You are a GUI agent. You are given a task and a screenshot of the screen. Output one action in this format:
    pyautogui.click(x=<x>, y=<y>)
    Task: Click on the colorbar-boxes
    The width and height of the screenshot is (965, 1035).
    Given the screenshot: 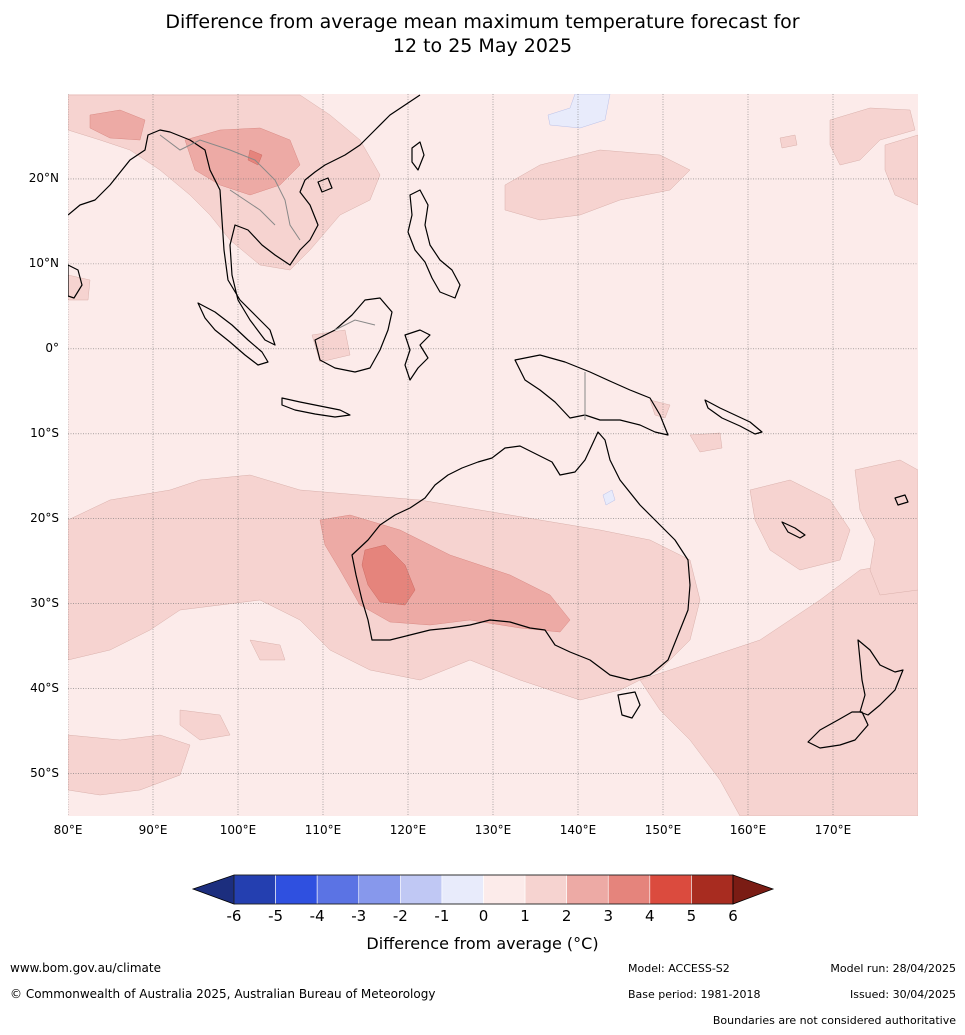 What is the action you would take?
    pyautogui.click(x=483, y=889)
    